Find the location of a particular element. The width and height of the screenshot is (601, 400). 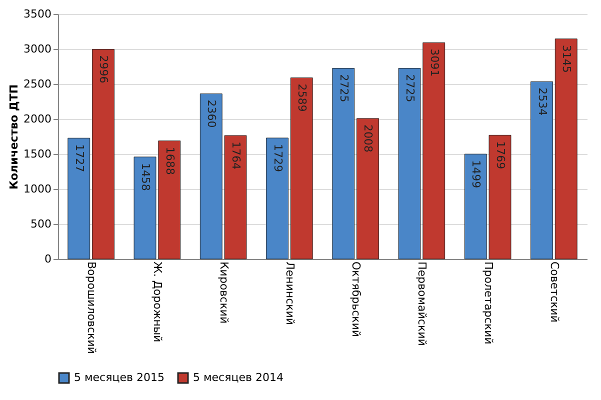

y-tick-label: 2000 is located at coordinates (38, 119).